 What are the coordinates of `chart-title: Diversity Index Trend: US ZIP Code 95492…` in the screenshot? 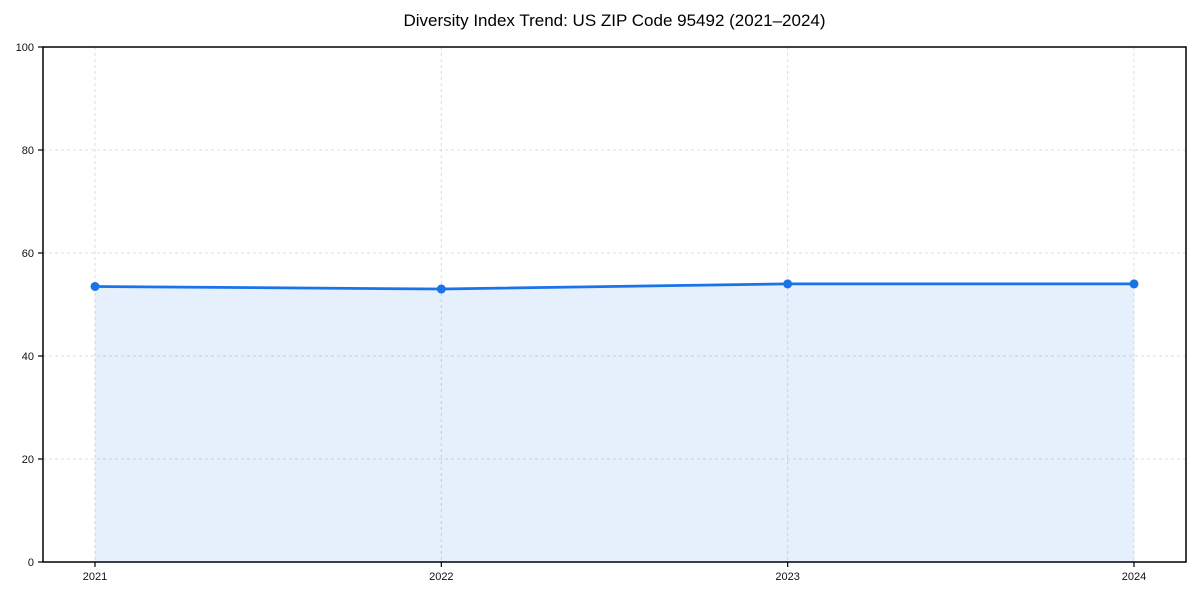 It's located at (614, 20).